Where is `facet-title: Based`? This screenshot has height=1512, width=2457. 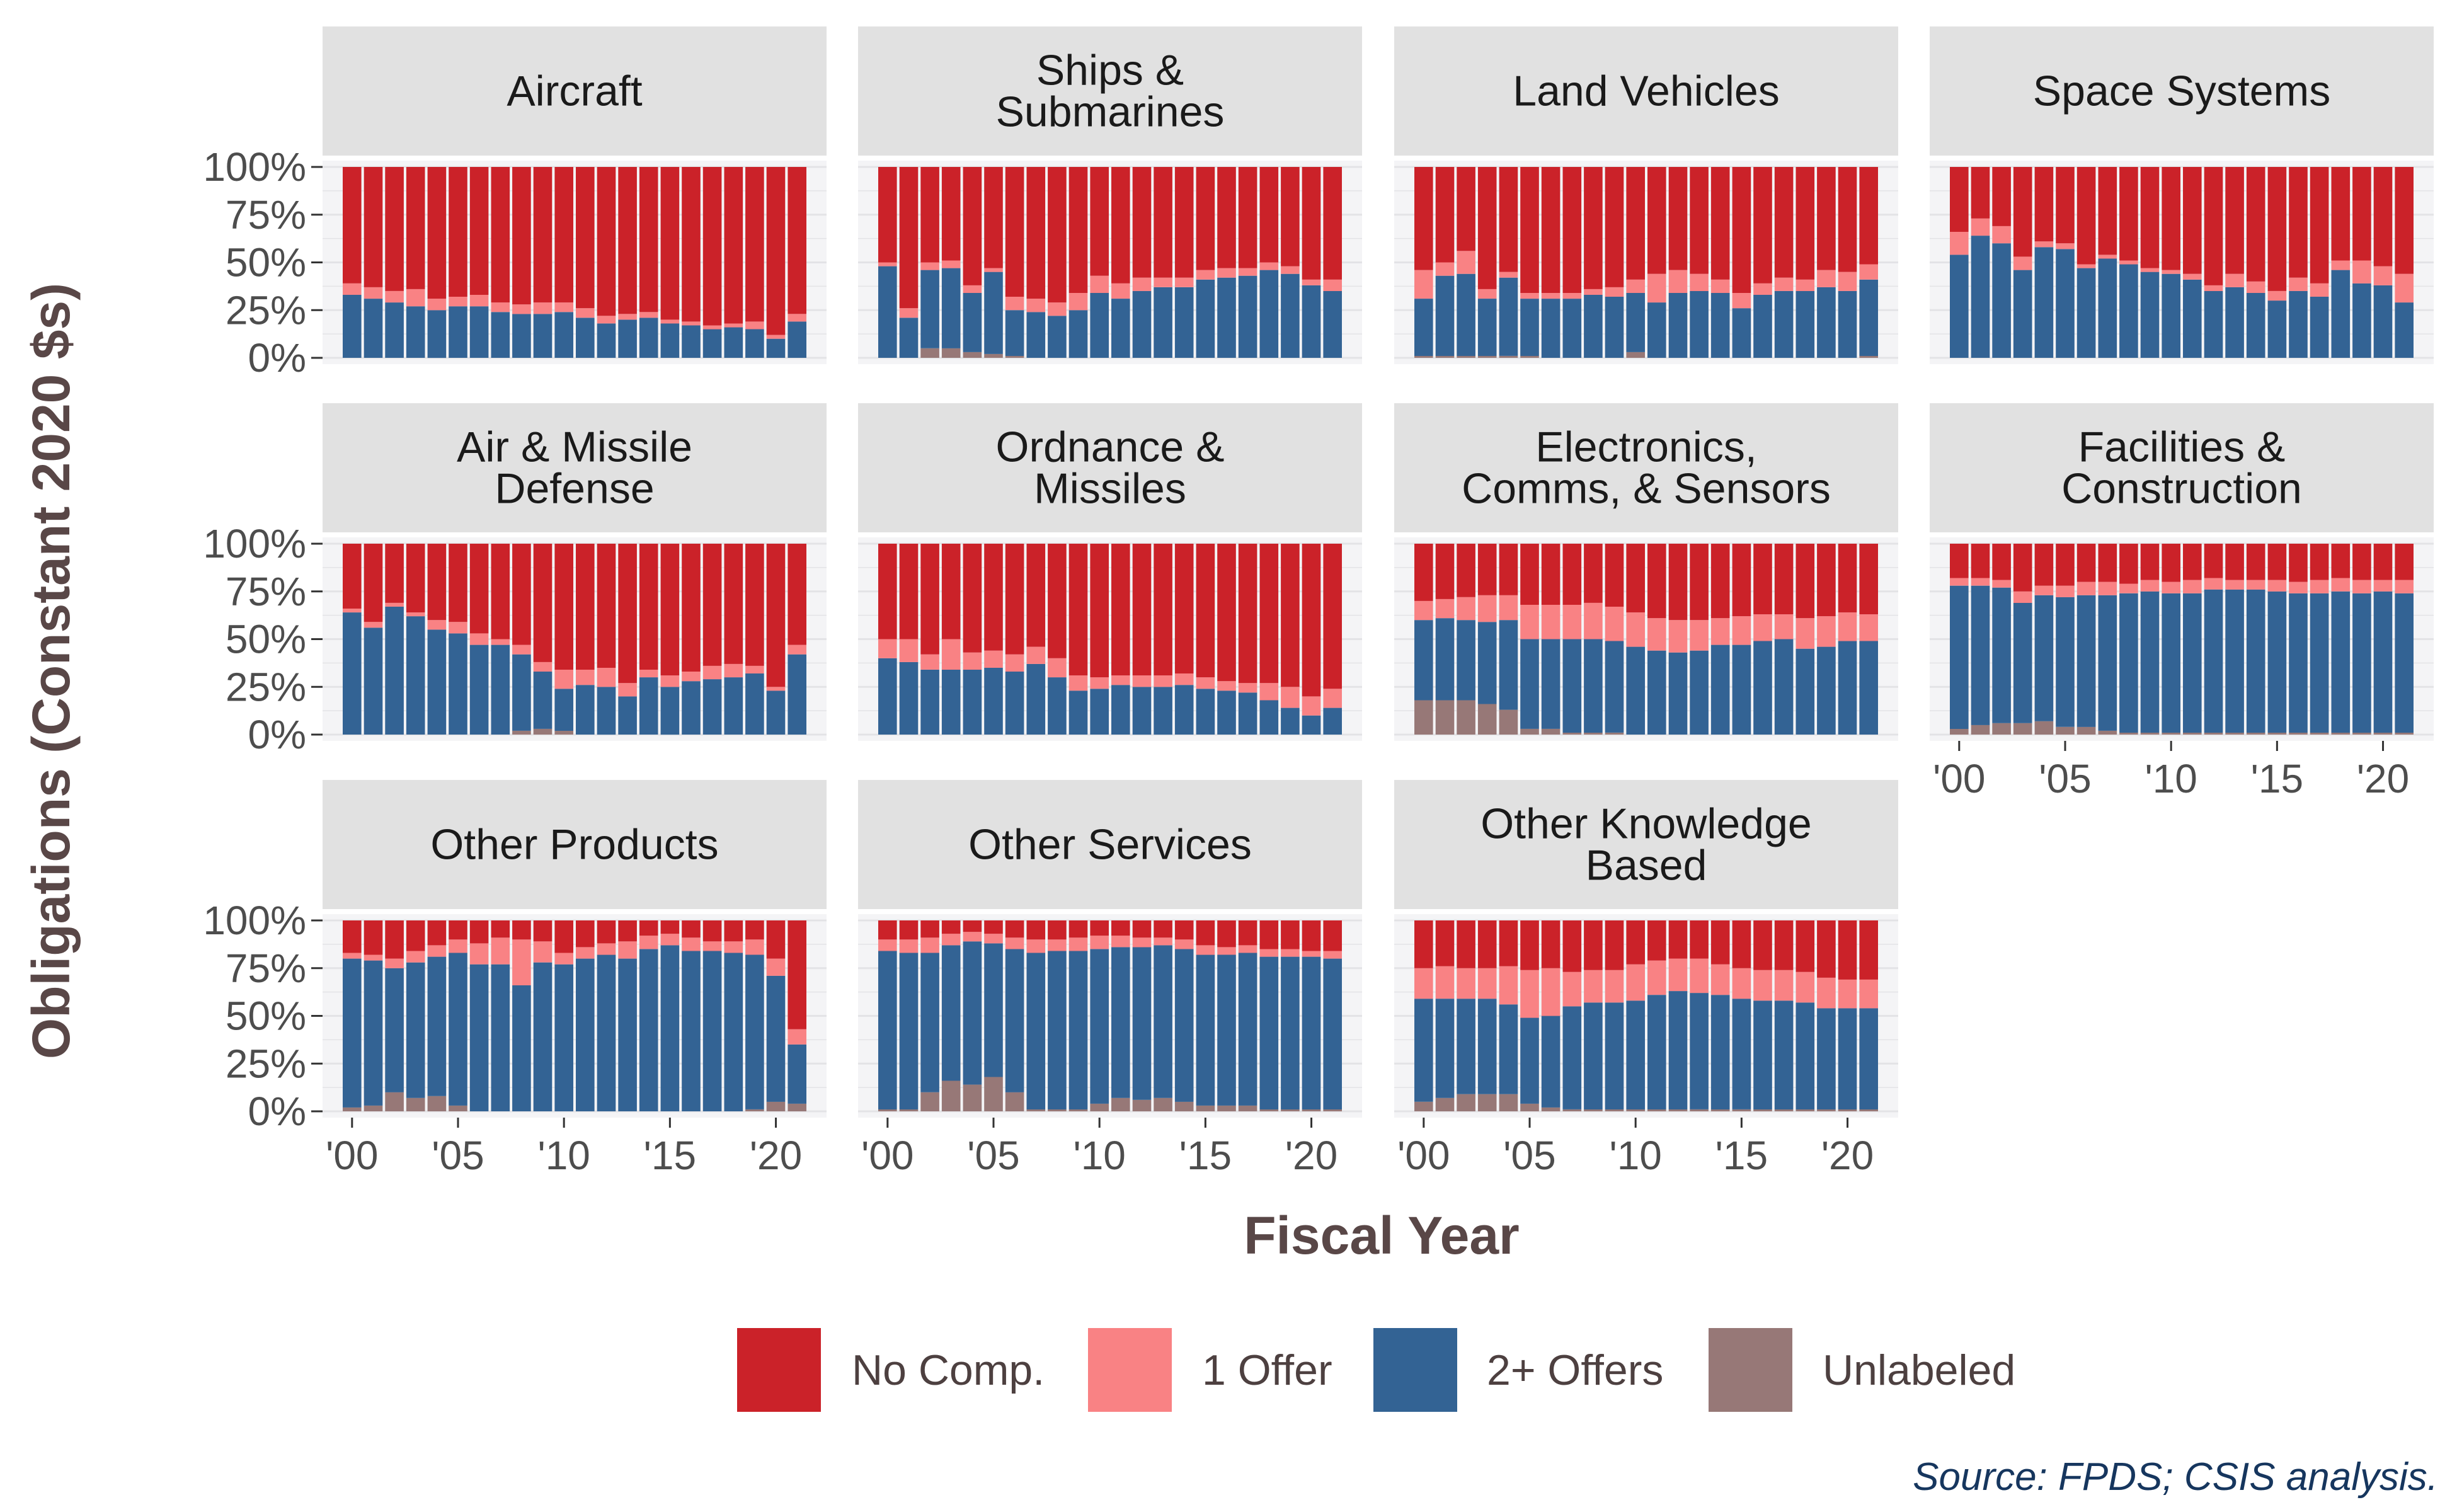
facet-title: Based is located at coordinates (1646, 866).